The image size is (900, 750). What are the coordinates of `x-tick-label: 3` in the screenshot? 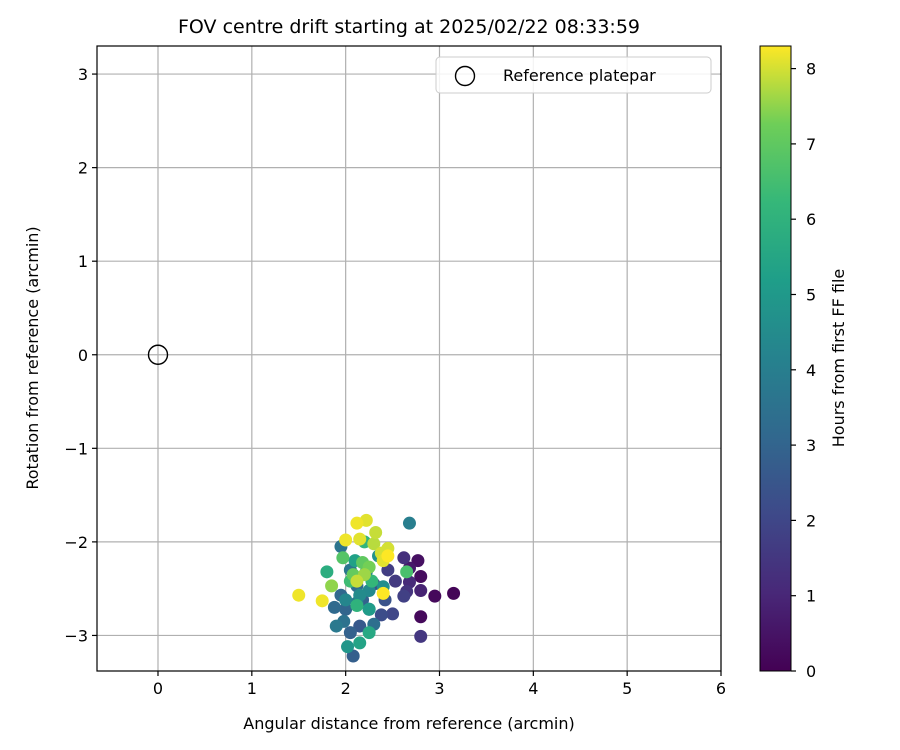 It's located at (439, 688).